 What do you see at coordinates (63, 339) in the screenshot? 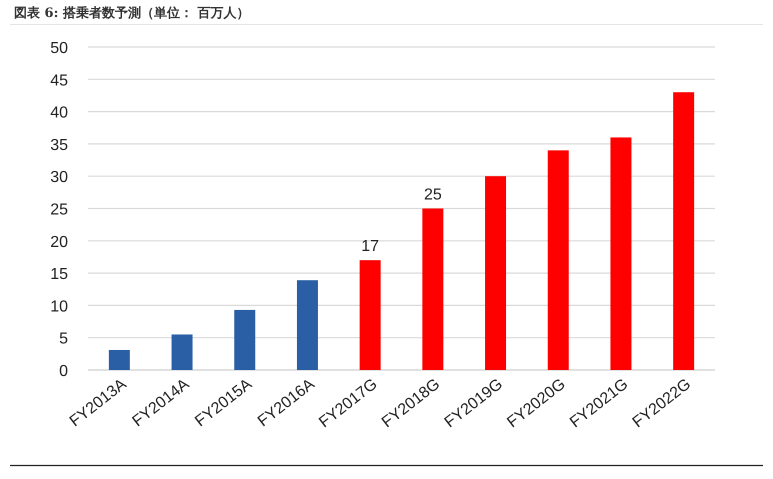
I see `y-tick-label: 5` at bounding box center [63, 339].